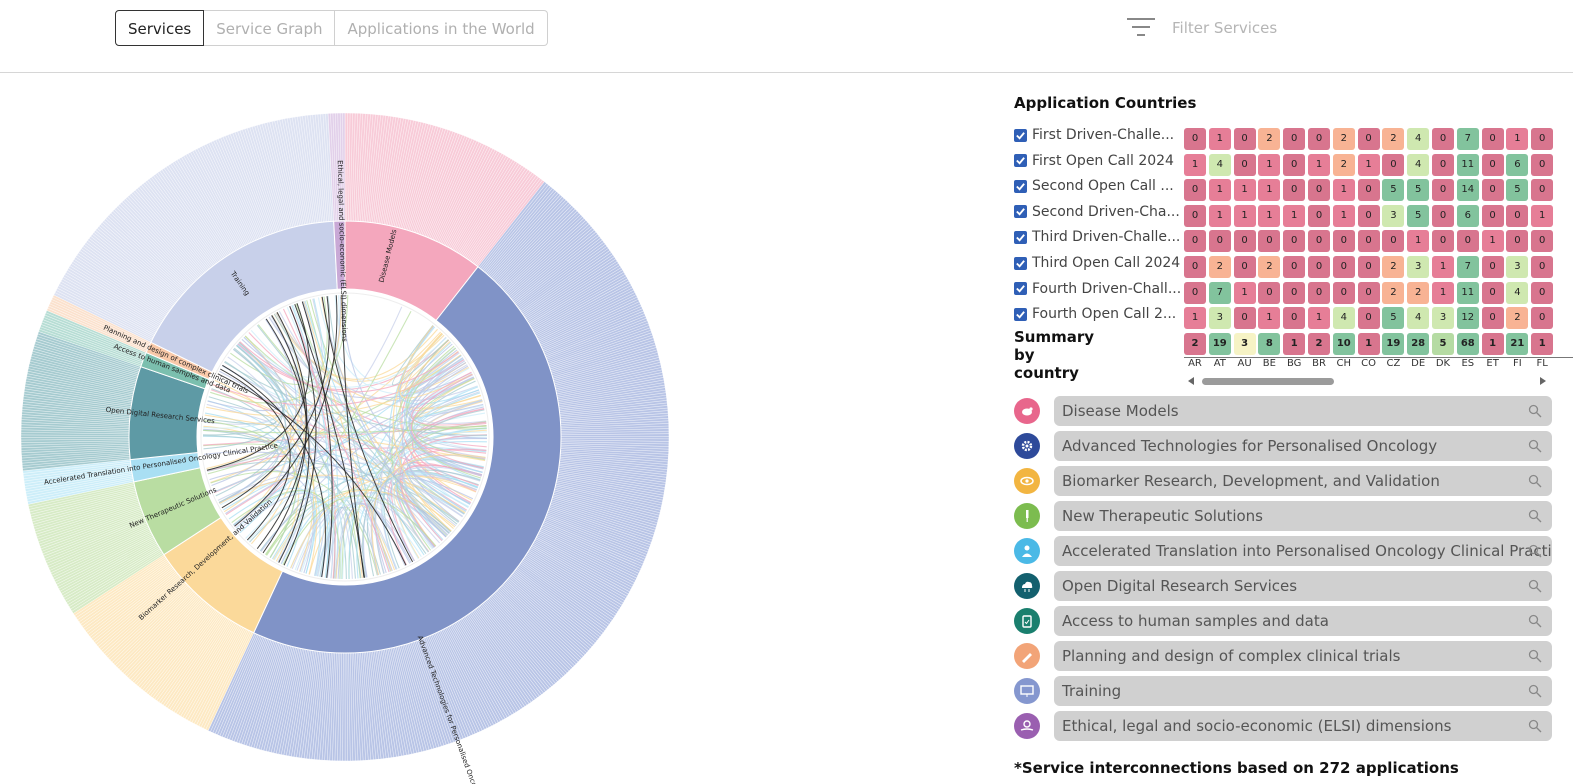  What do you see at coordinates (255, 454) in the screenshot?
I see `highlighted-chord` at bounding box center [255, 454].